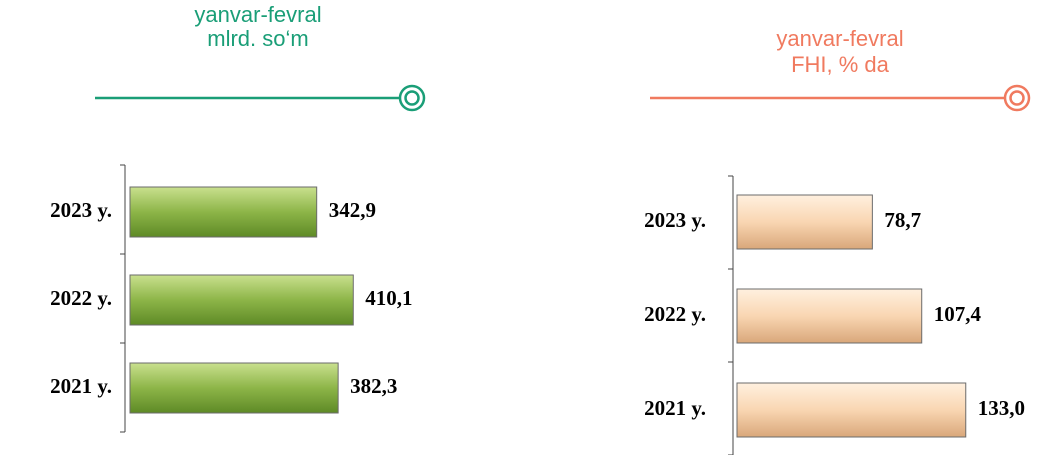 The width and height of the screenshot is (1063, 455). What do you see at coordinates (840, 64) in the screenshot?
I see `chart-subtitle: FHI, % da` at bounding box center [840, 64].